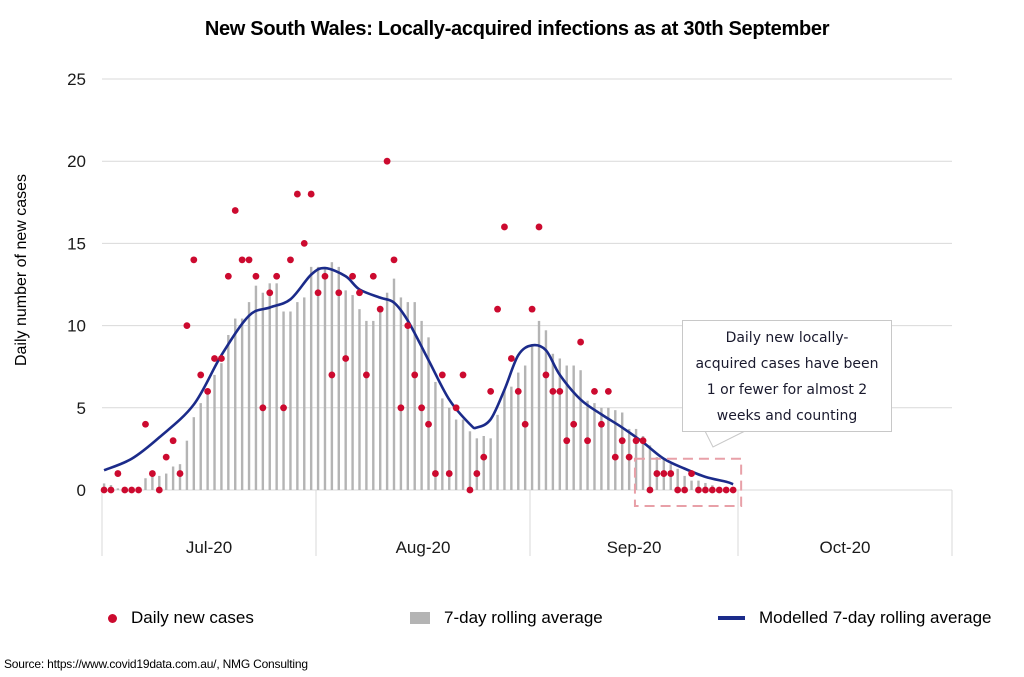  What do you see at coordinates (634, 547) in the screenshot?
I see `x-tick-label: Sep-20` at bounding box center [634, 547].